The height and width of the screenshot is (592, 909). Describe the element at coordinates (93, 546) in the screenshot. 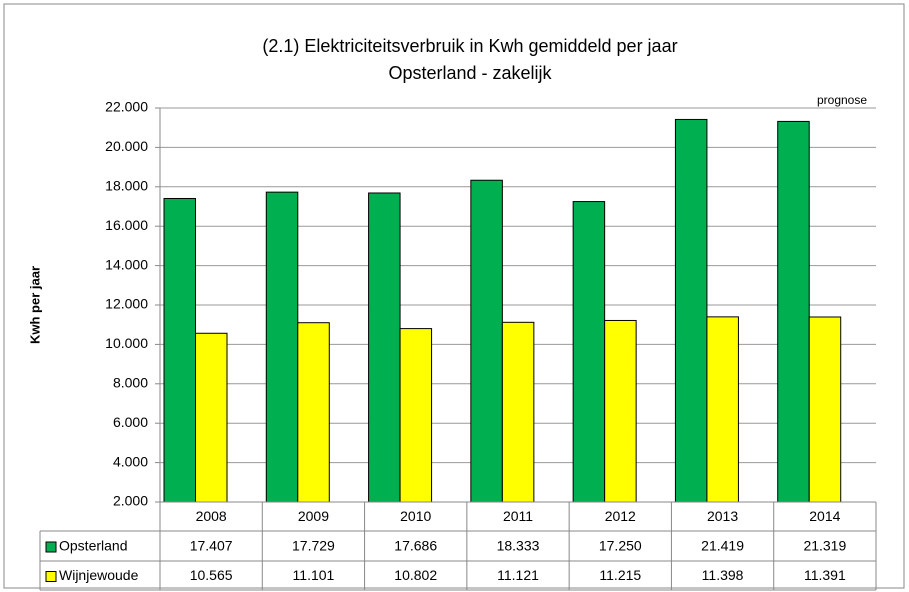

I see `legend-label: Opsterland` at that location.